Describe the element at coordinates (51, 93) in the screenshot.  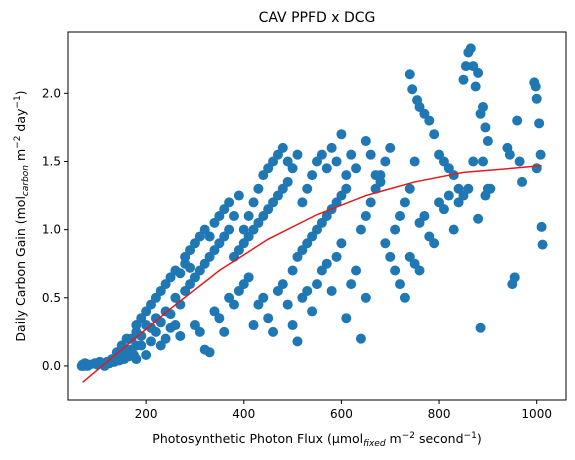
I see `y-tick-label: 2.0` at that location.